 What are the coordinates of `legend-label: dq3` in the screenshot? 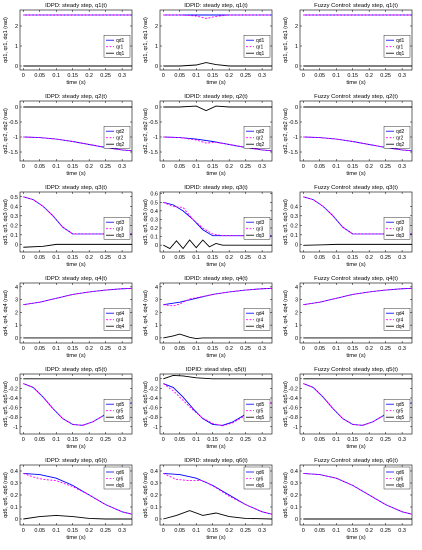 It's located at (400, 236).